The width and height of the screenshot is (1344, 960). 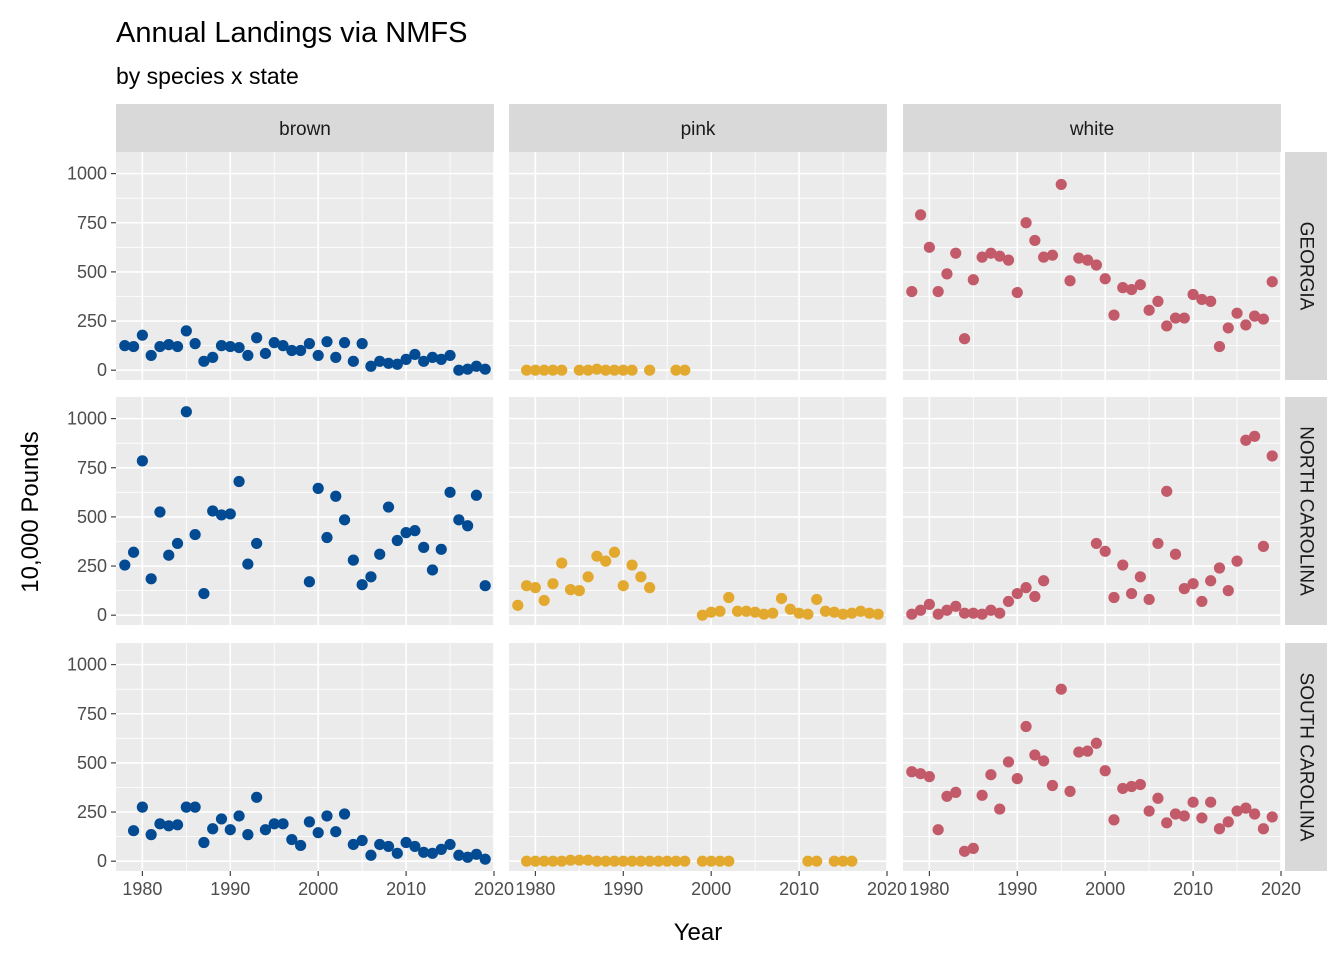 What do you see at coordinates (406, 889) in the screenshot?
I see `x-tick-label: 2010` at bounding box center [406, 889].